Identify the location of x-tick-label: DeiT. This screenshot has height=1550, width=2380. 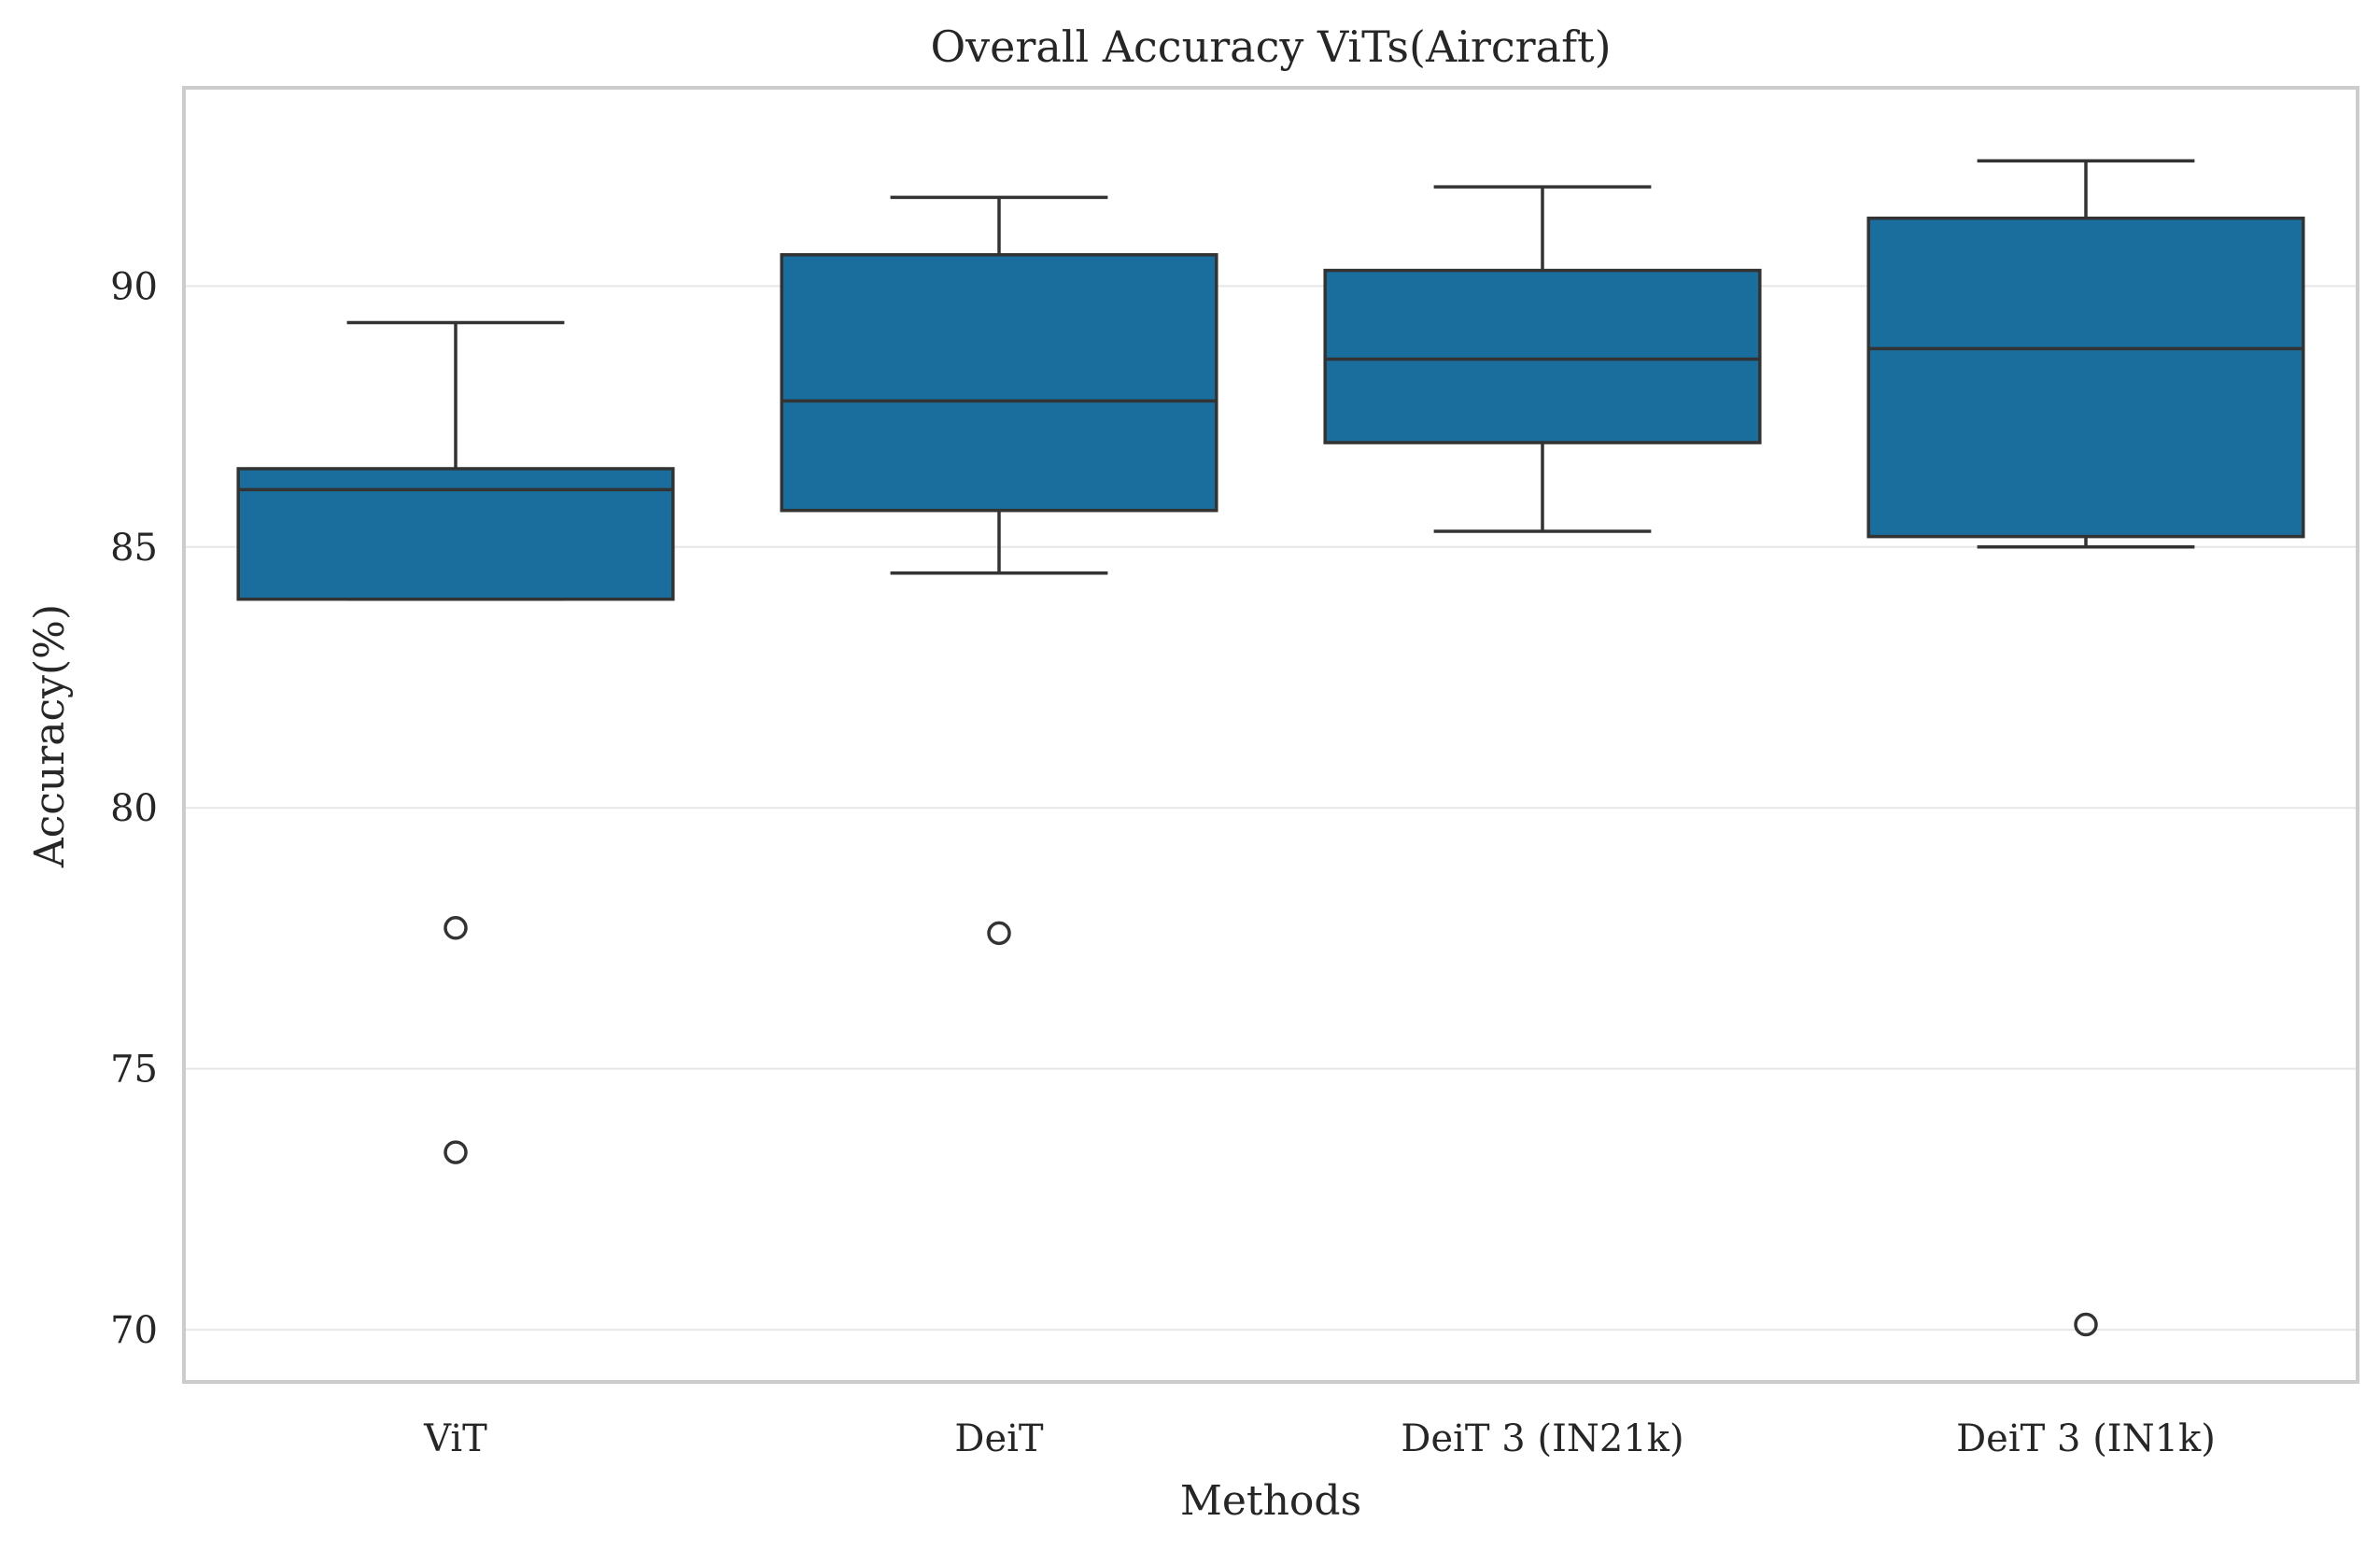
(999, 1438).